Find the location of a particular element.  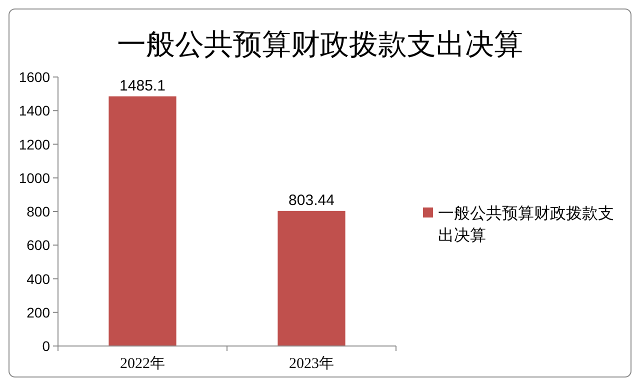

y-tick-label: 1600 is located at coordinates (34, 77).